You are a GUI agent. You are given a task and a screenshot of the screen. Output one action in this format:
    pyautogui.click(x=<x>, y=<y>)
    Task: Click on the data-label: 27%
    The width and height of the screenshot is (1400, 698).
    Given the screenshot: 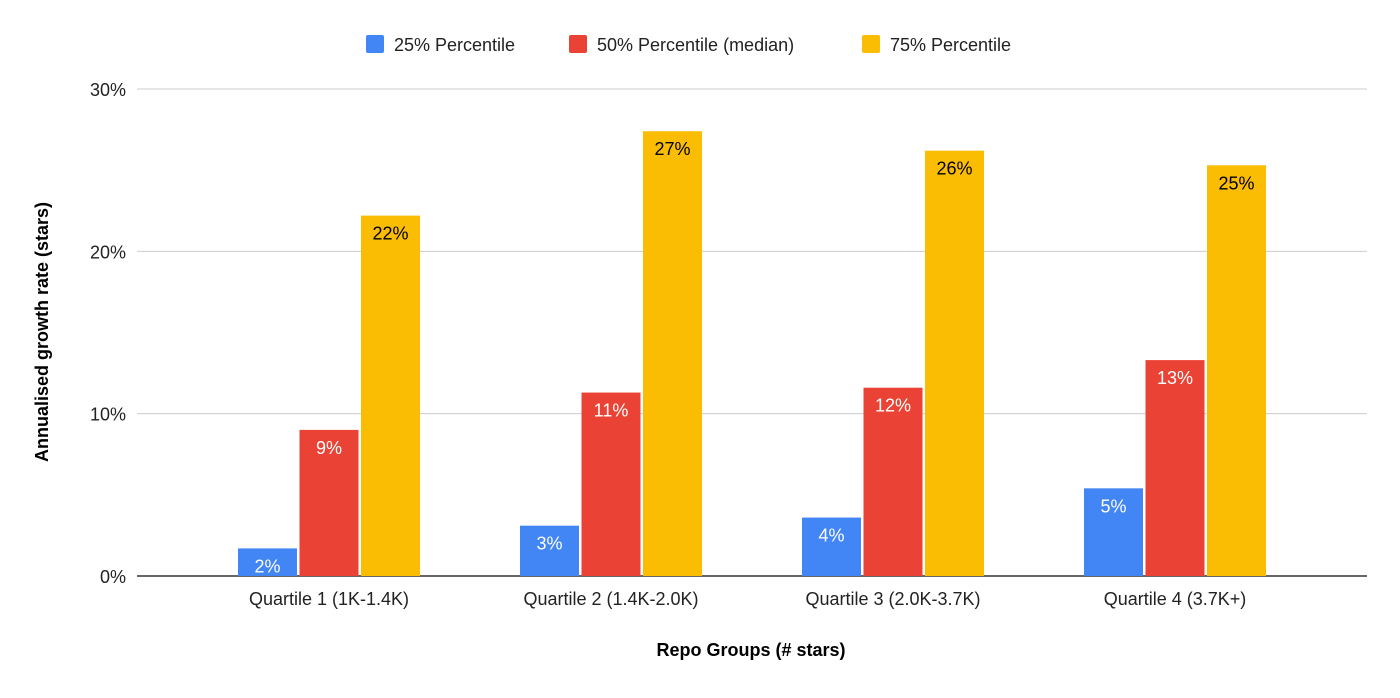 What is the action you would take?
    pyautogui.click(x=672, y=149)
    